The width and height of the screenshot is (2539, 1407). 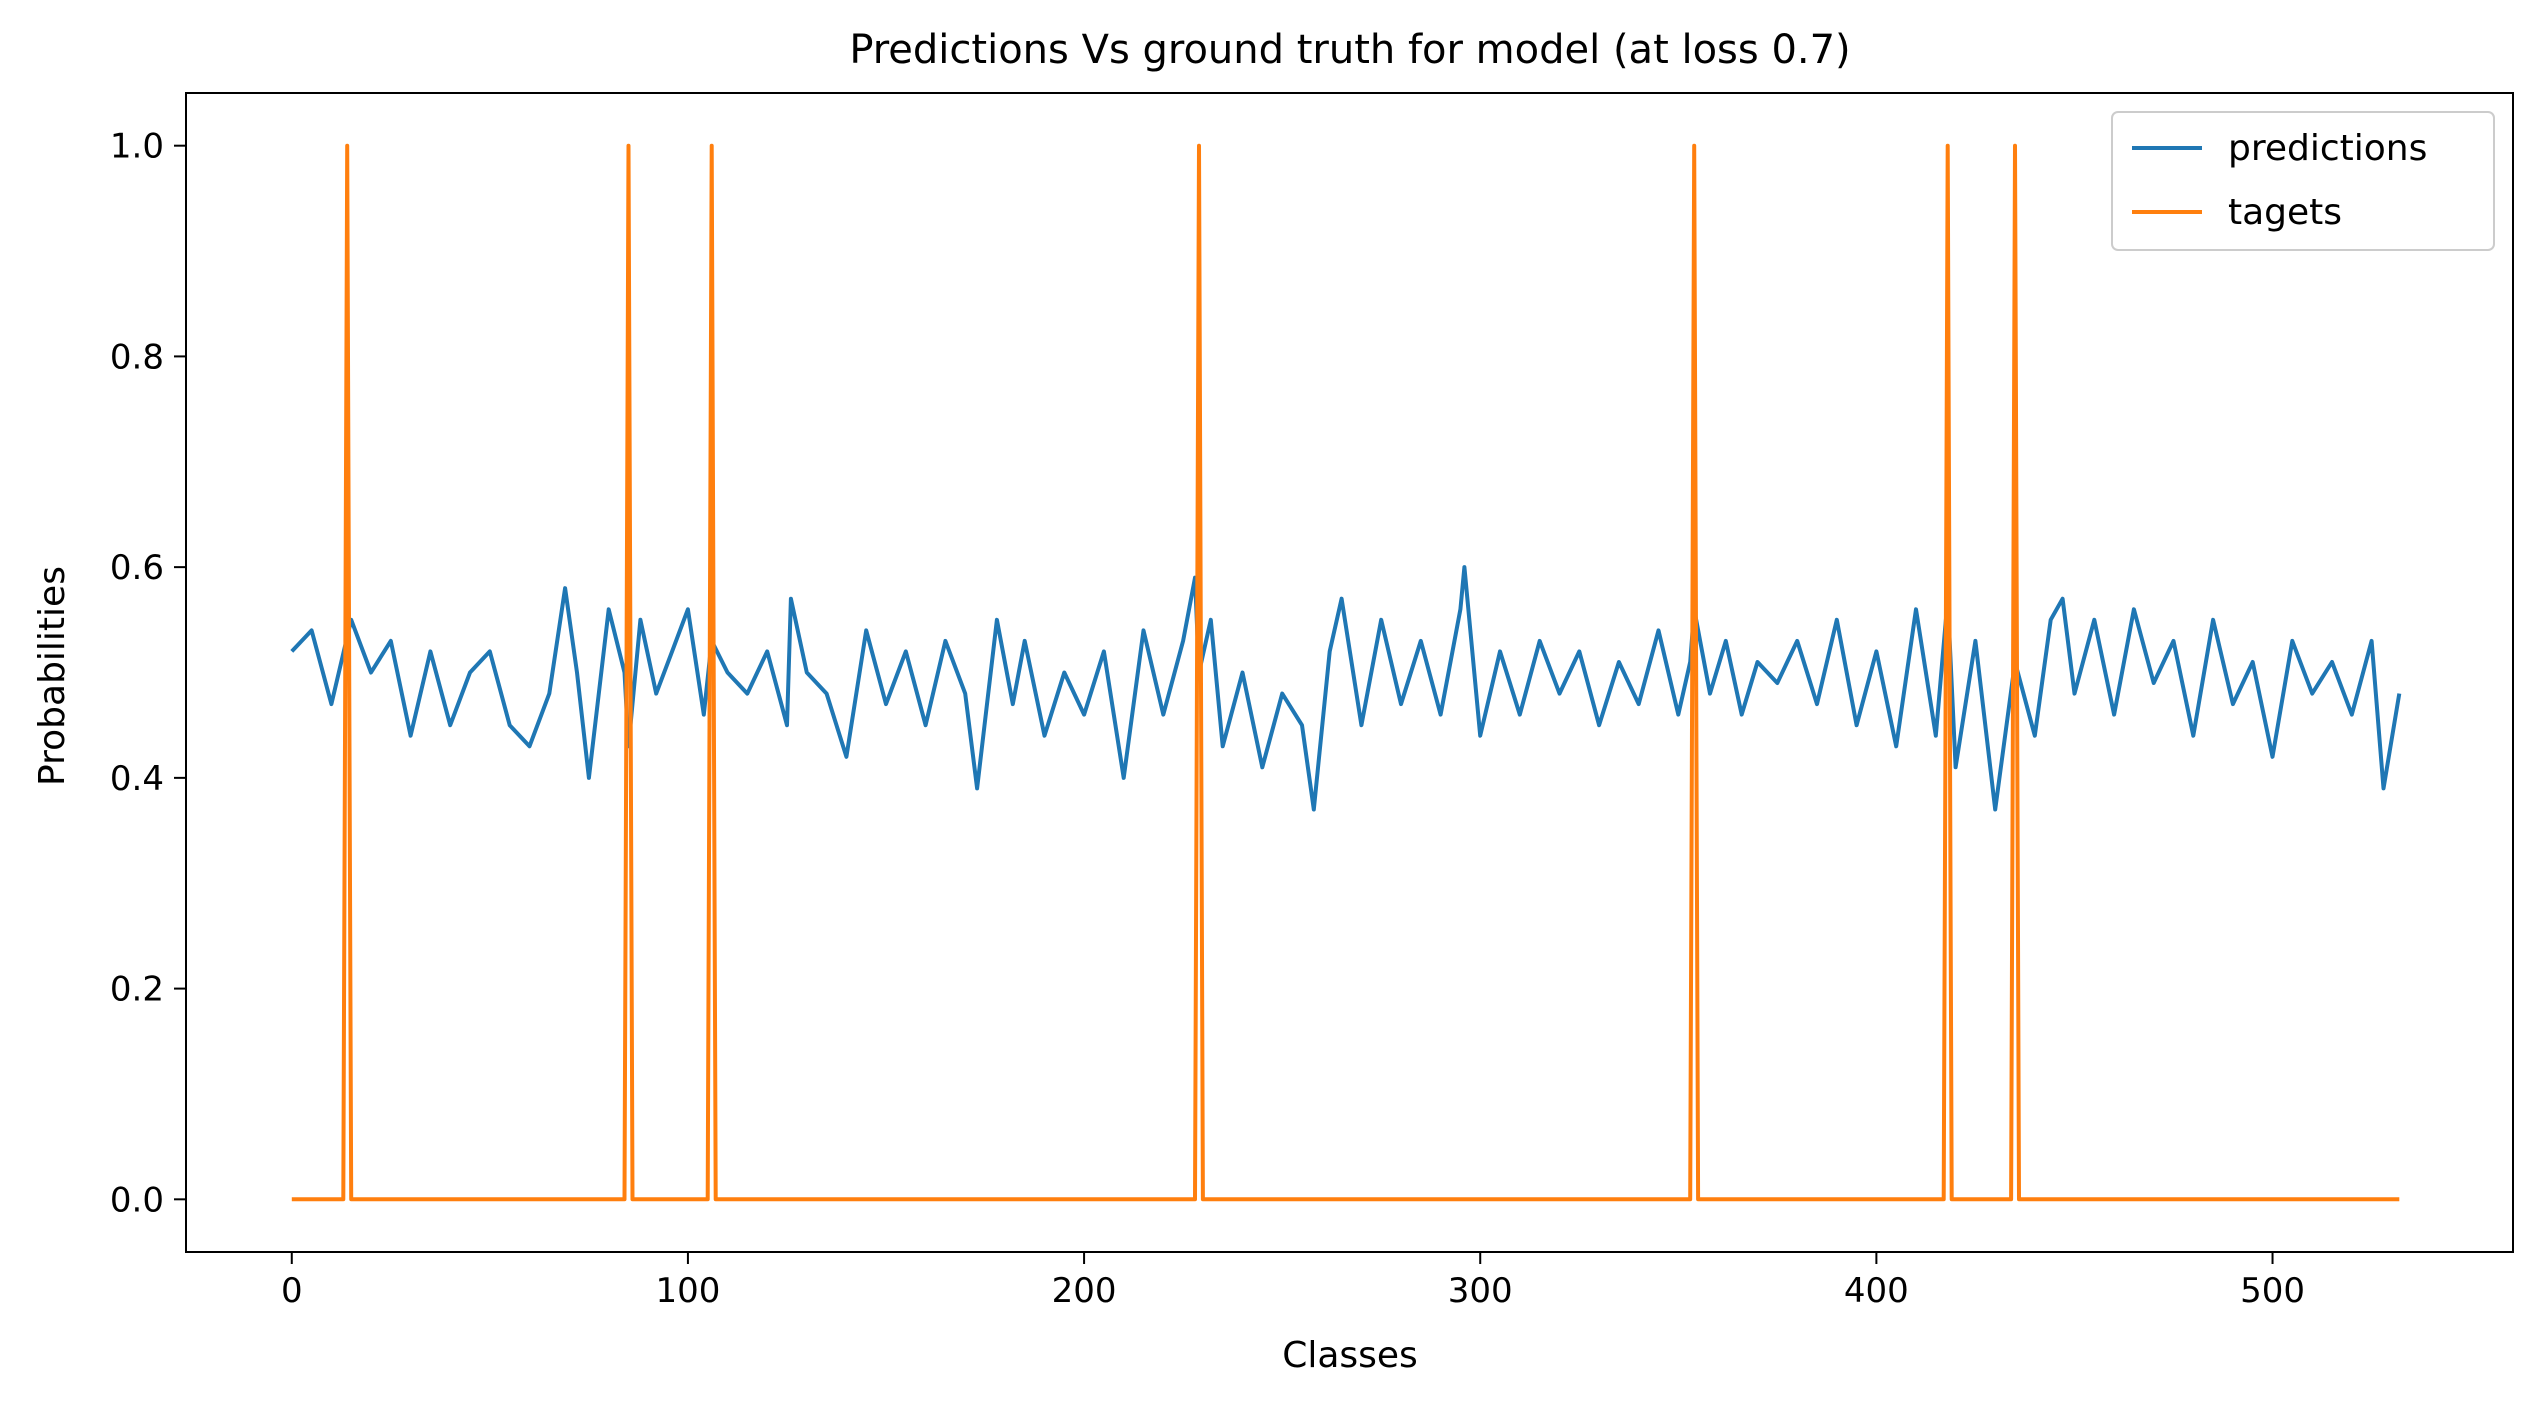 What do you see at coordinates (137, 779) in the screenshot?
I see `y-tick-label: 0.4` at bounding box center [137, 779].